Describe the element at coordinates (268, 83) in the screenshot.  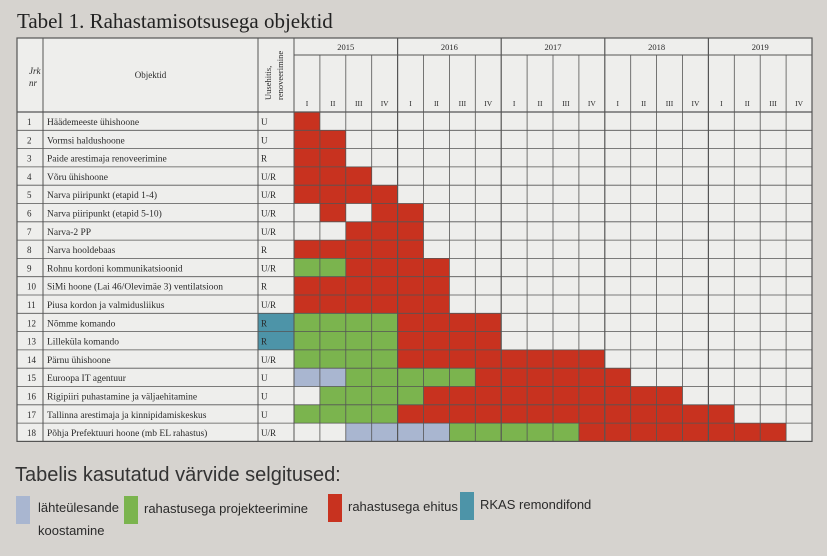
I see `header-type-label: Uusehitis,` at that location.